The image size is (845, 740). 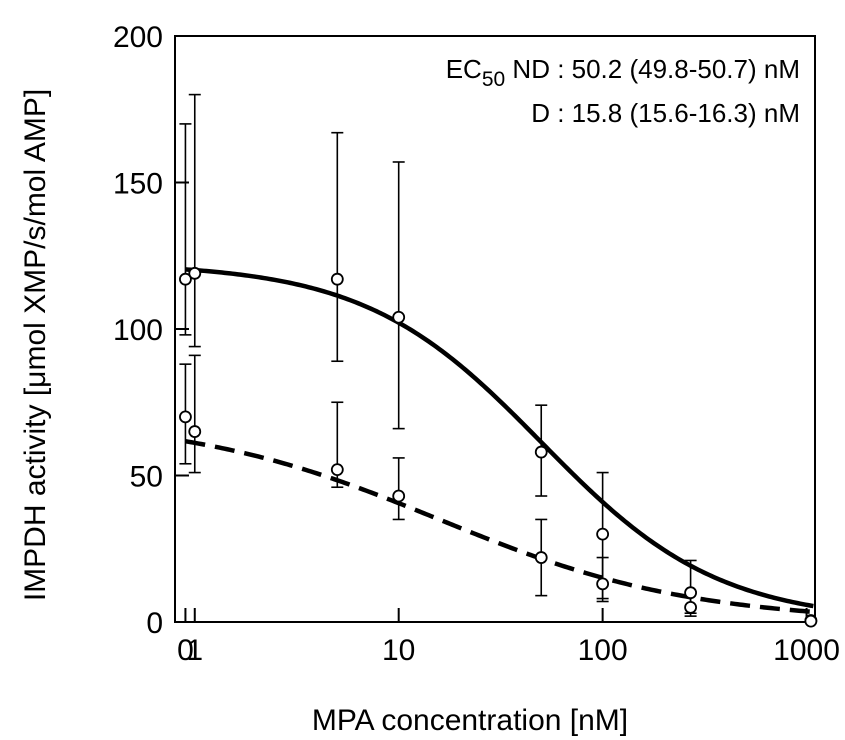 I want to click on ec-prefix: EC, so click(x=464, y=69).